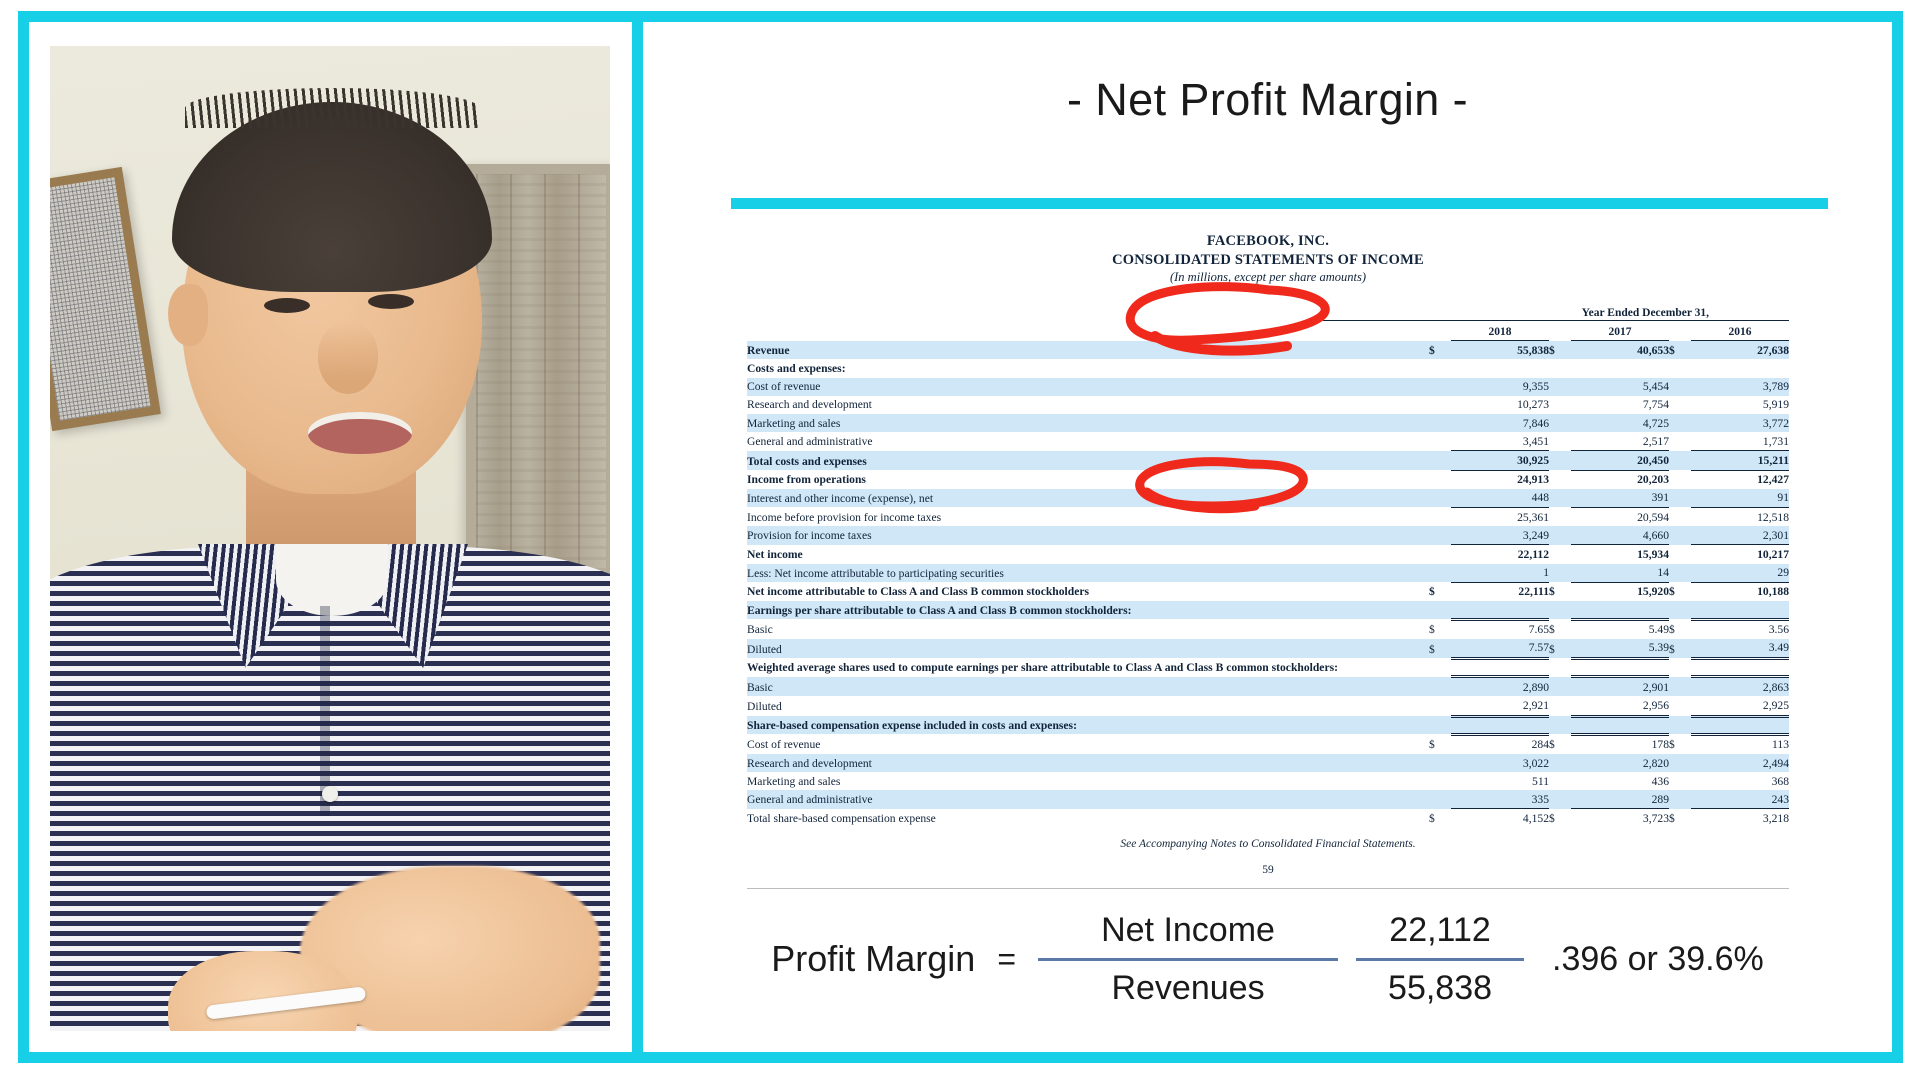 Image resolution: width=1920 pixels, height=1080 pixels. Describe the element at coordinates (1620, 649) in the screenshot. I see `cell-2017: 5.39` at that location.